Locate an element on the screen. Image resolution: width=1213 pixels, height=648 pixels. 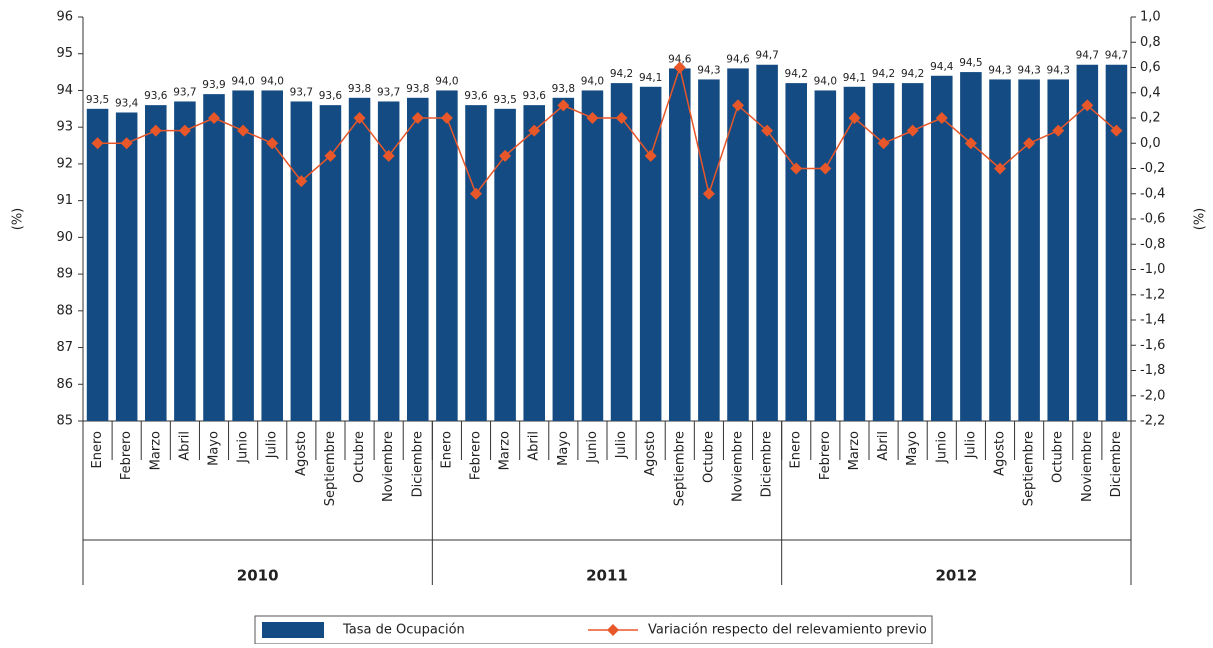
value-label: 94,1 is located at coordinates (650, 78).